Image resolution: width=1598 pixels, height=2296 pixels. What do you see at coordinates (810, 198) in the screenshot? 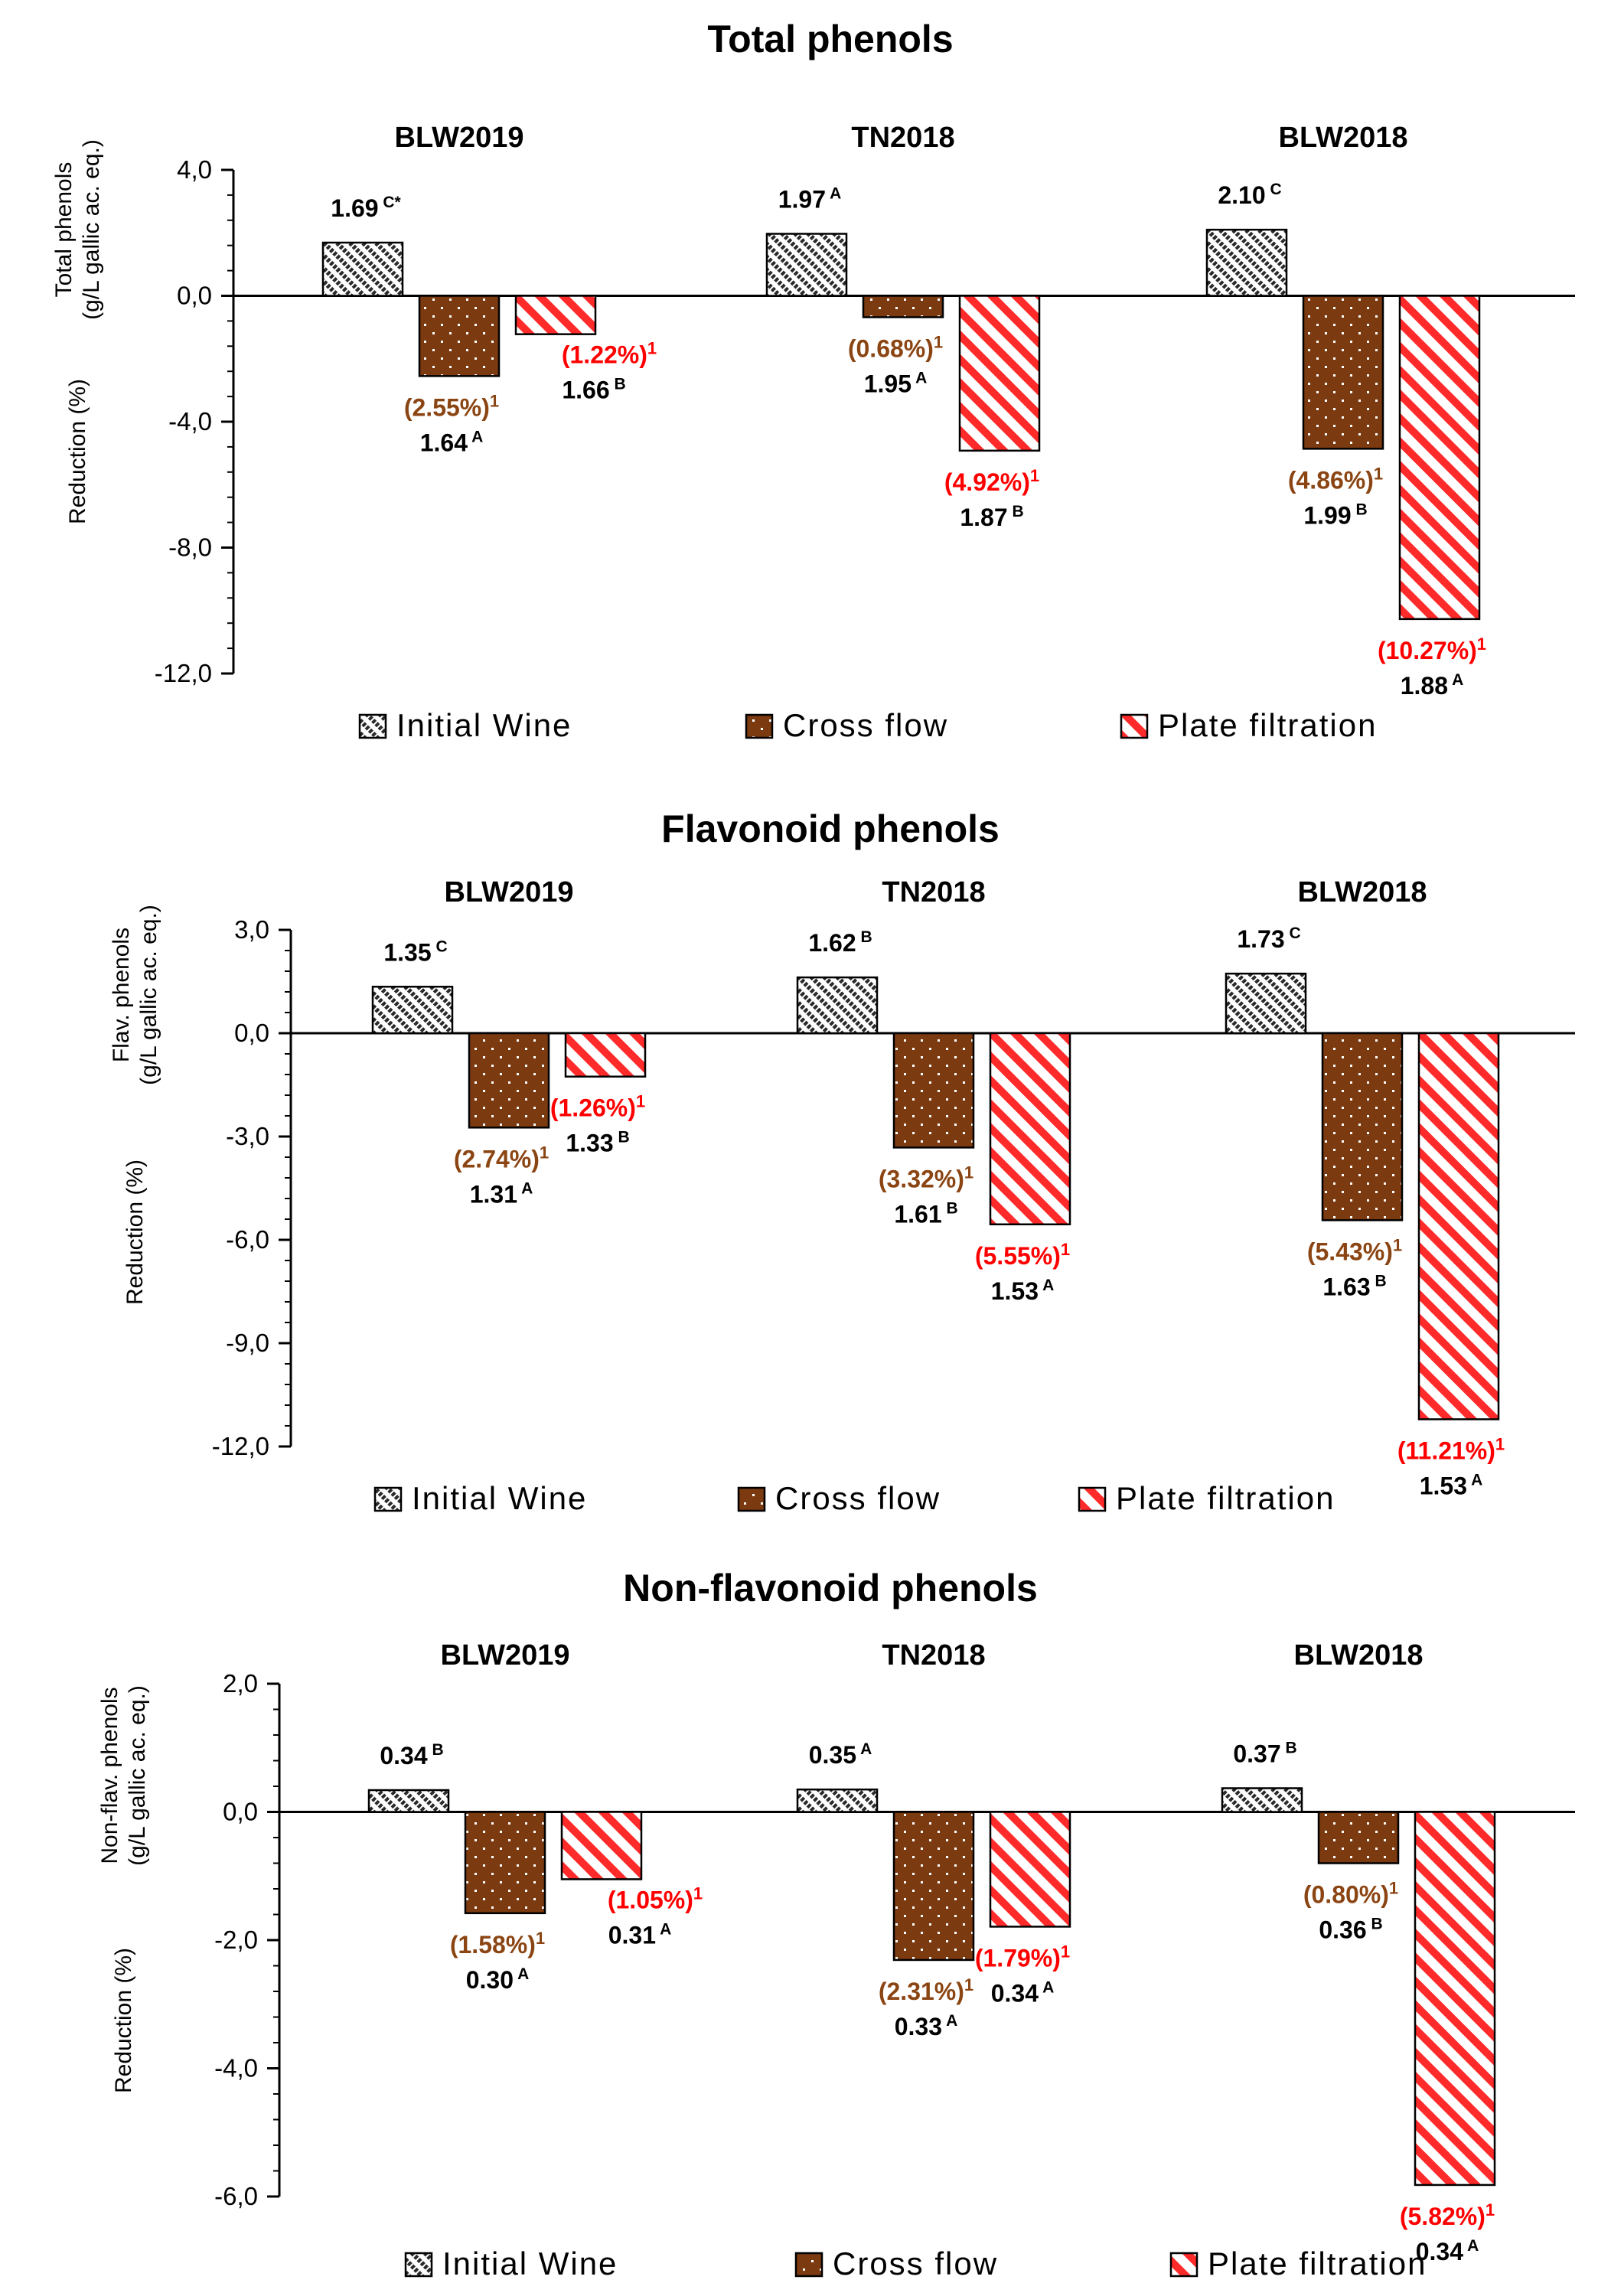
I see `data-label: 1.97 A` at bounding box center [810, 198].